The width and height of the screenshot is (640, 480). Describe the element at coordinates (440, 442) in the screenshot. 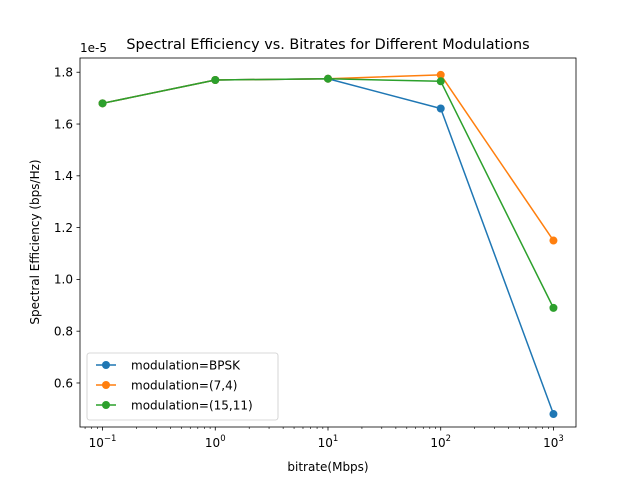

I see `x-tick-label: 10²` at that location.